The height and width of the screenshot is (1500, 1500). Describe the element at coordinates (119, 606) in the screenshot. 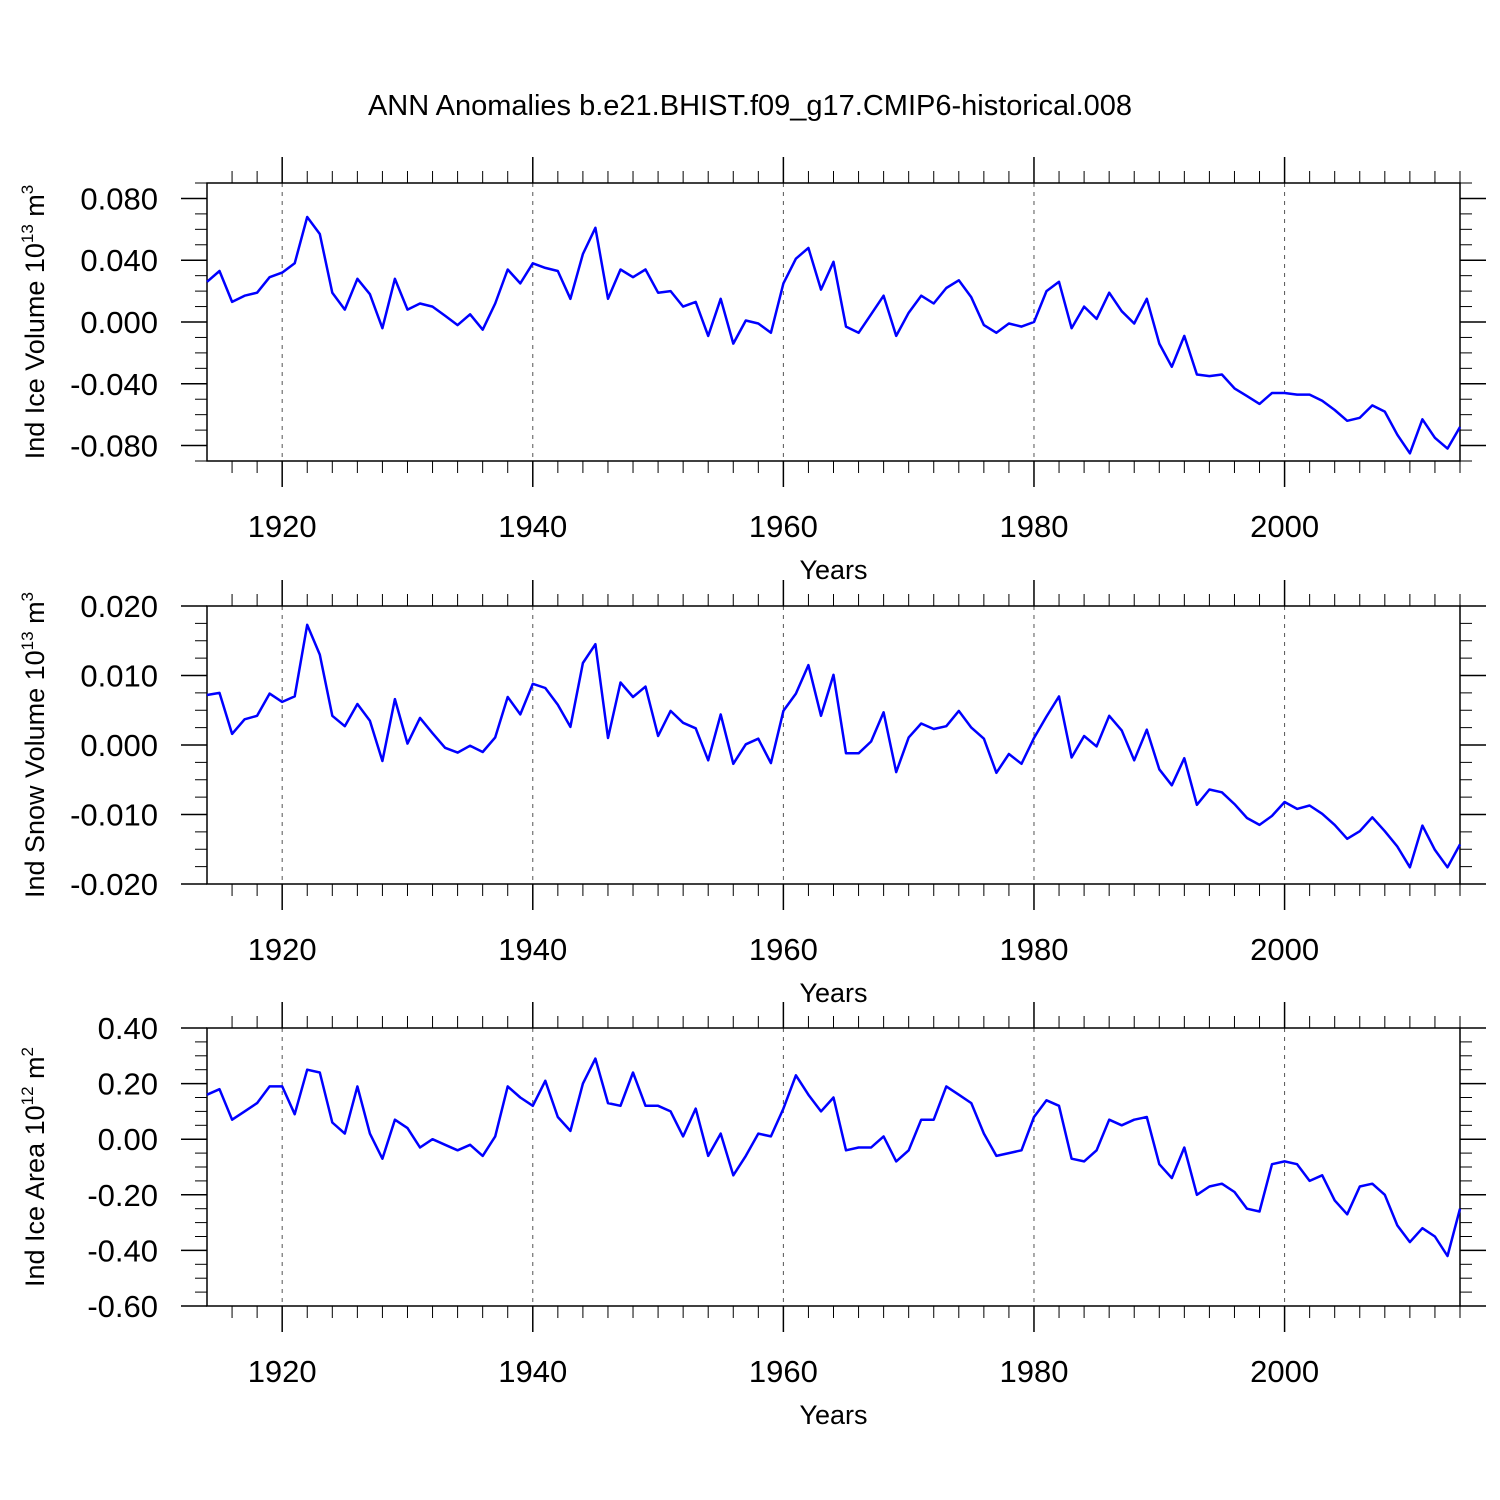

I see `y-tick-label: 0.020` at that location.